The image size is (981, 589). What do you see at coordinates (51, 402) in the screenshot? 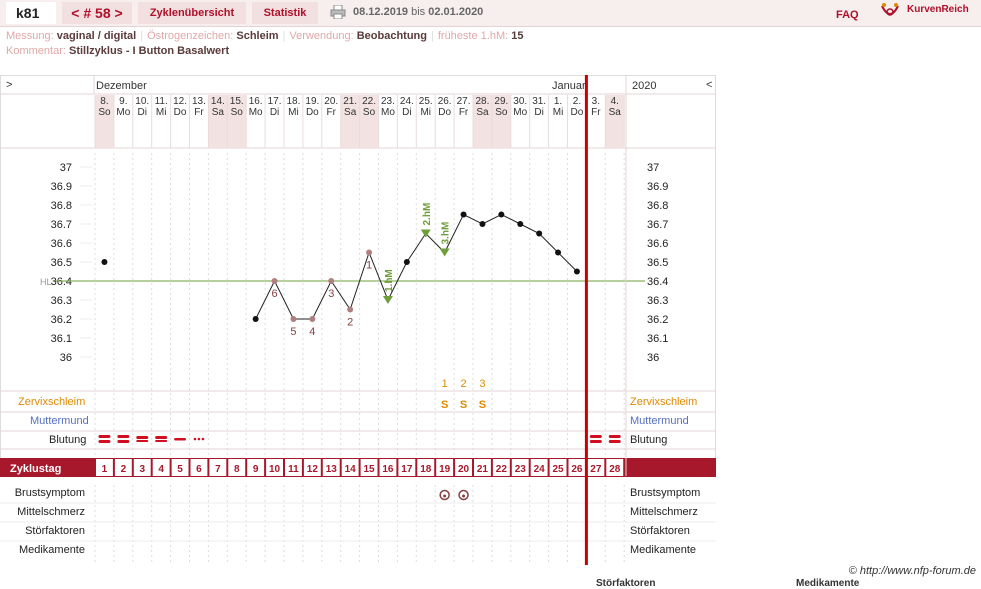
I see `cervix-row-label: Zervixschleim` at bounding box center [51, 402].